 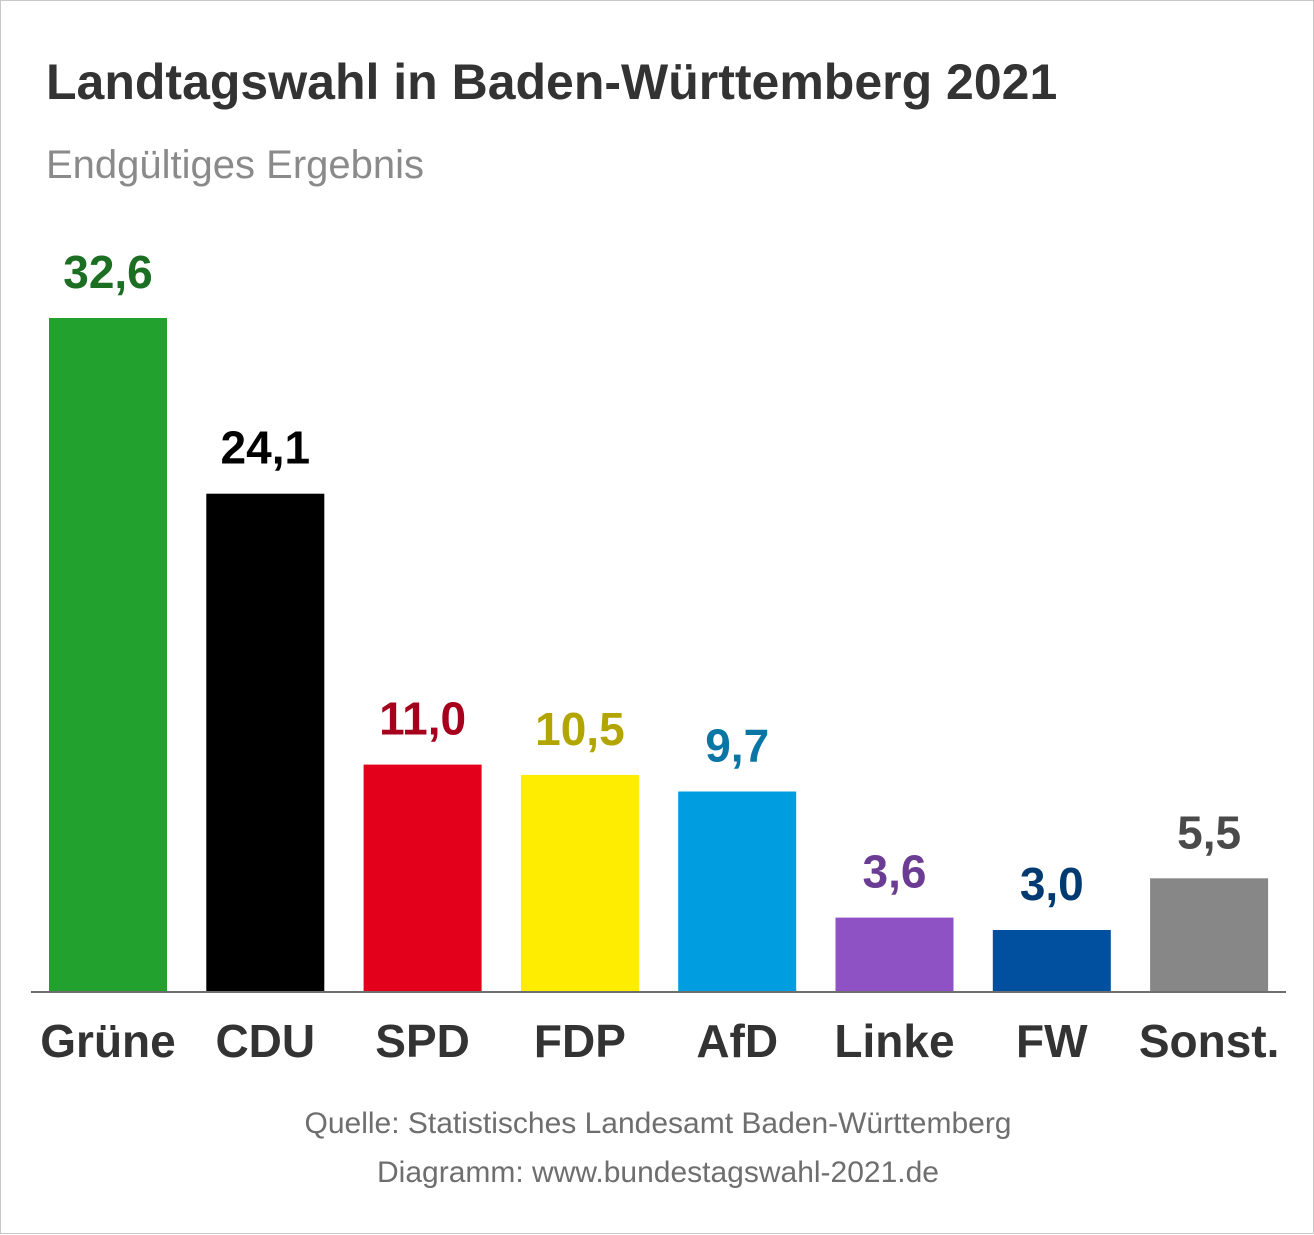 What do you see at coordinates (1209, 832) in the screenshot?
I see `value-label-sonst: 5,5` at bounding box center [1209, 832].